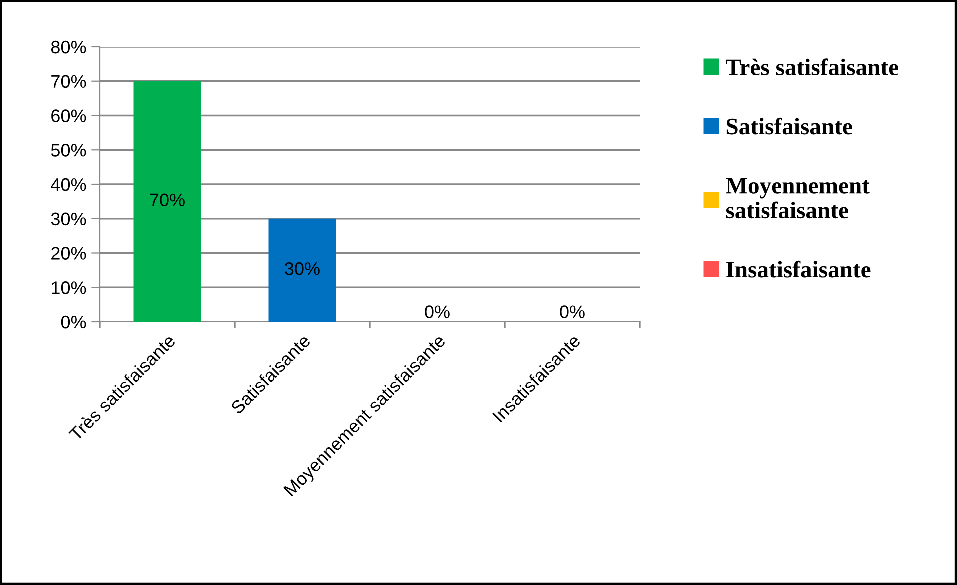 This screenshot has height=585, width=957. Describe the element at coordinates (167, 200) in the screenshot. I see `data-label: 70%` at that location.